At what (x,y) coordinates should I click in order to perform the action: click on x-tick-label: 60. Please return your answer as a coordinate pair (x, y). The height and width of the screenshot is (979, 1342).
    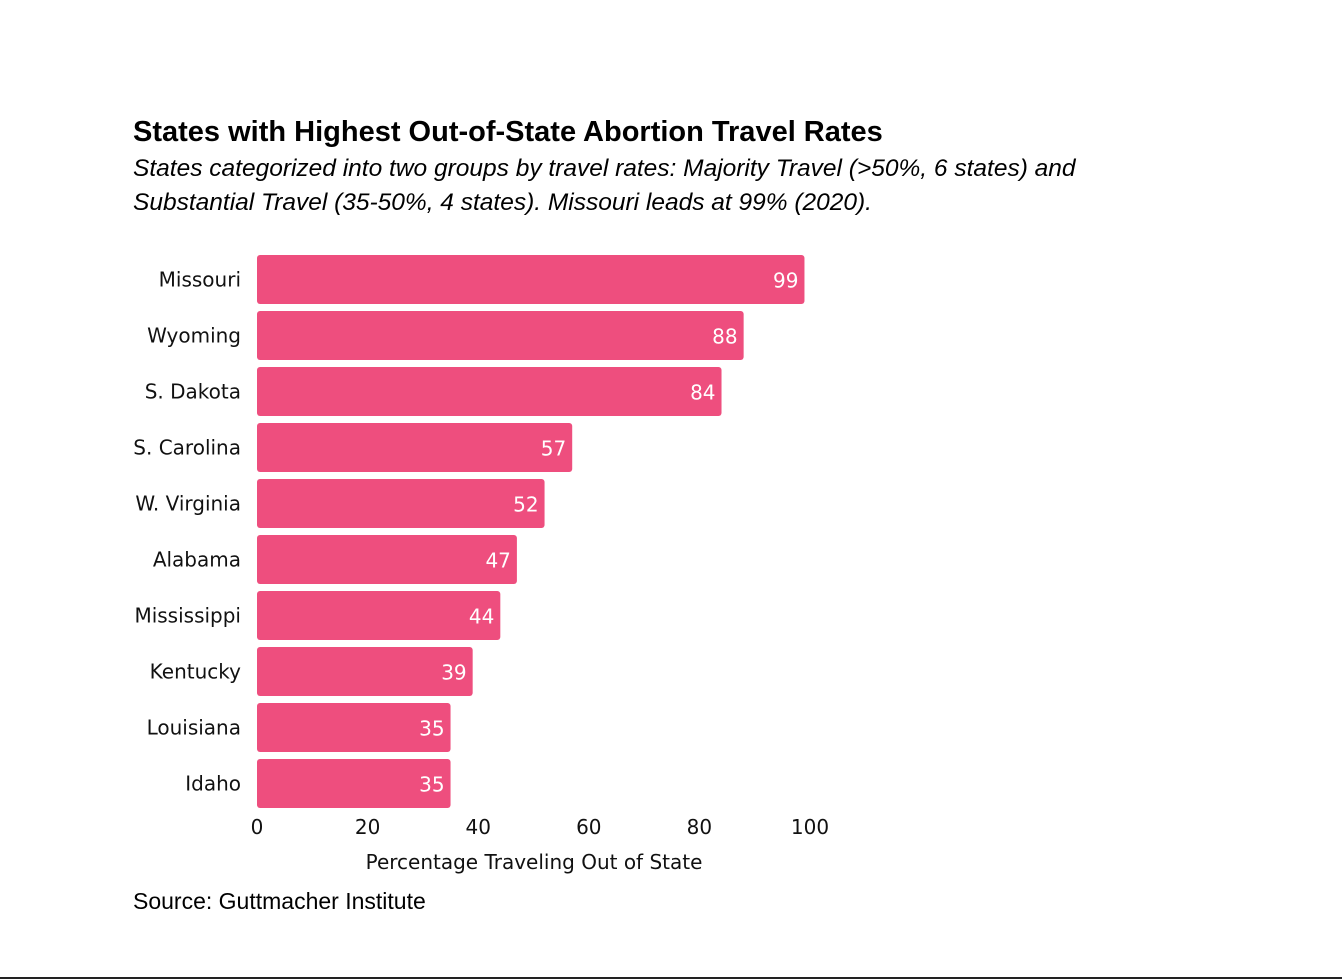
    Looking at the image, I should click on (588, 827).